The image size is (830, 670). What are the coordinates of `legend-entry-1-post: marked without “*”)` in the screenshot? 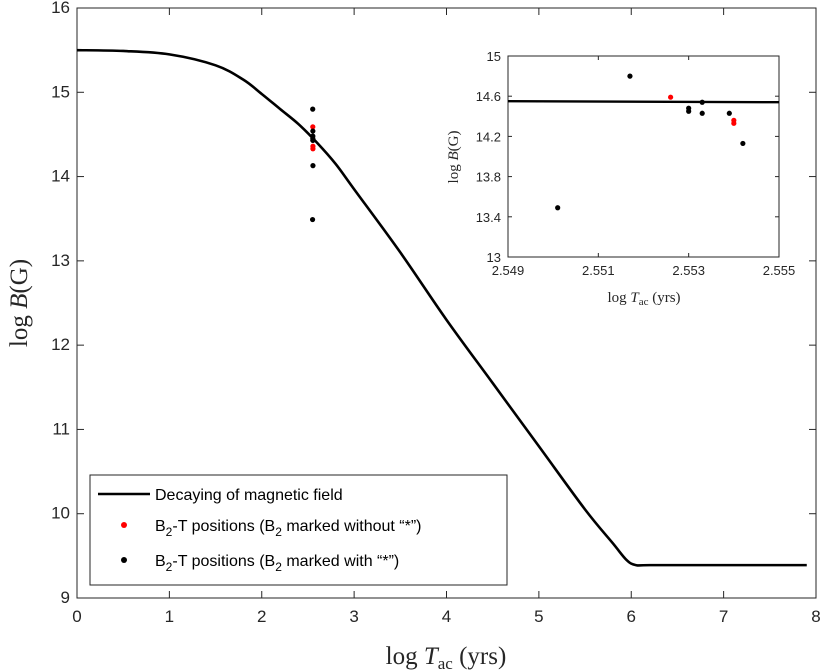 It's located at (352, 526).